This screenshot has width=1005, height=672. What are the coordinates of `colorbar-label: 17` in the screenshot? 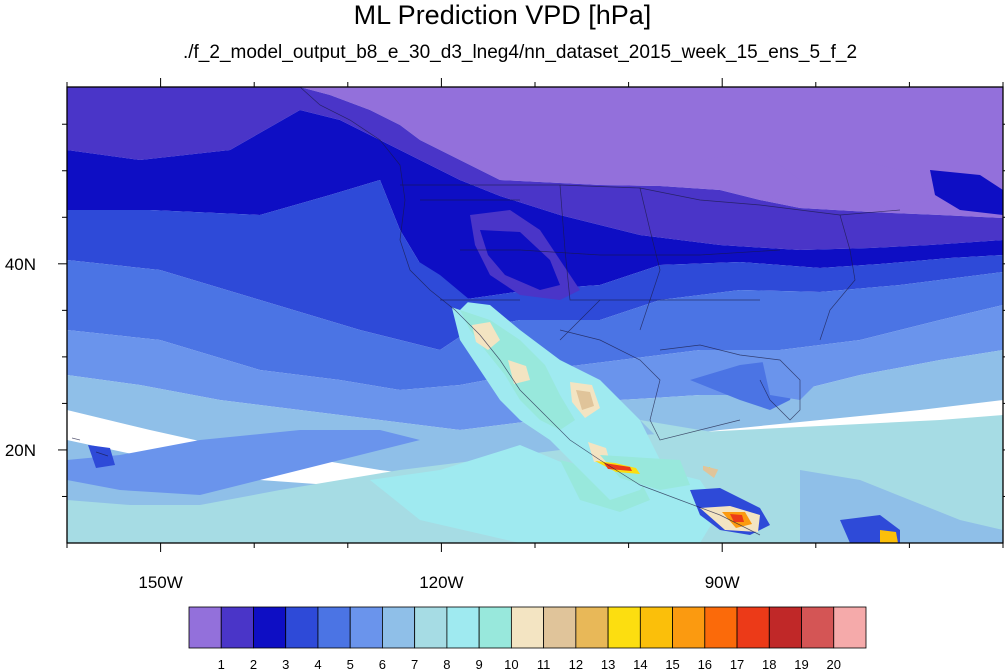 It's located at (737, 664).